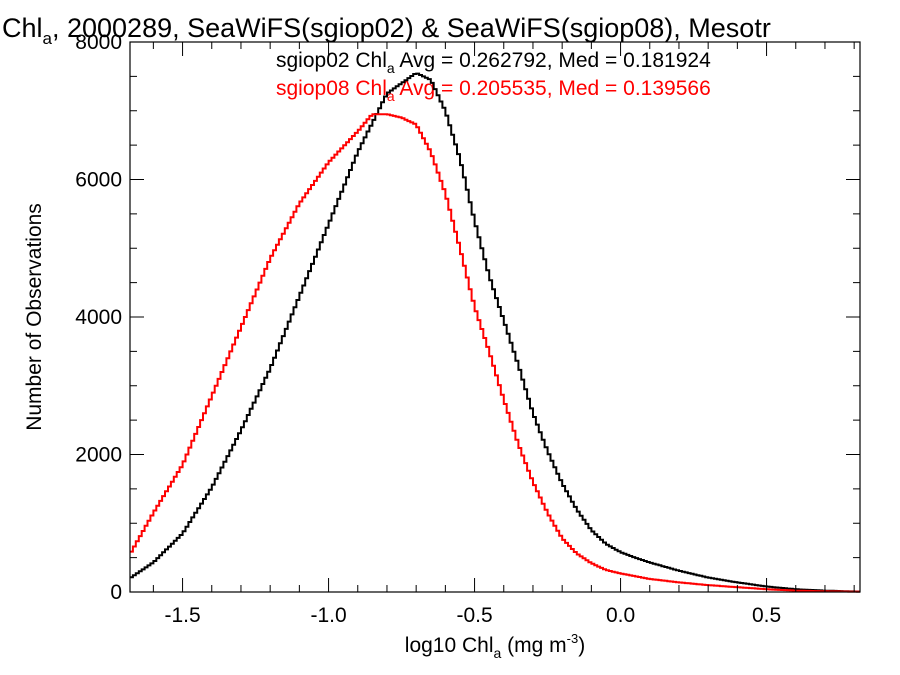 The image size is (900, 675). What do you see at coordinates (98, 42) in the screenshot?
I see `y-tick-label: 8000` at bounding box center [98, 42].